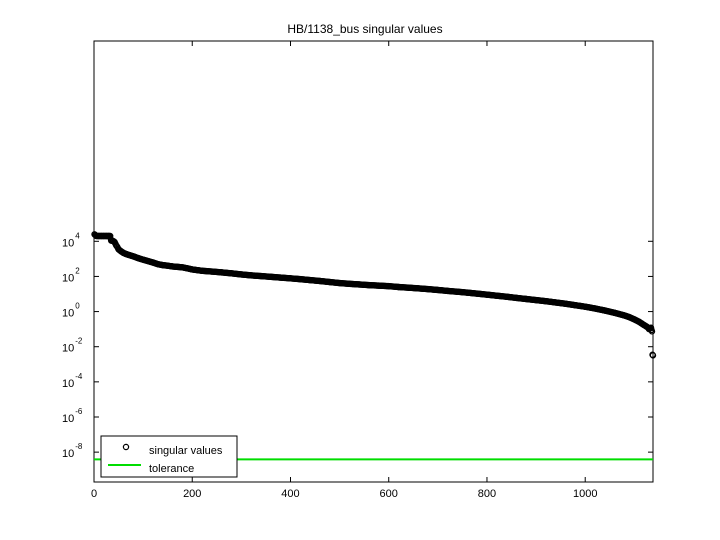 This screenshot has height=540, width=720. I want to click on x-tick-label: 600, so click(389, 494).